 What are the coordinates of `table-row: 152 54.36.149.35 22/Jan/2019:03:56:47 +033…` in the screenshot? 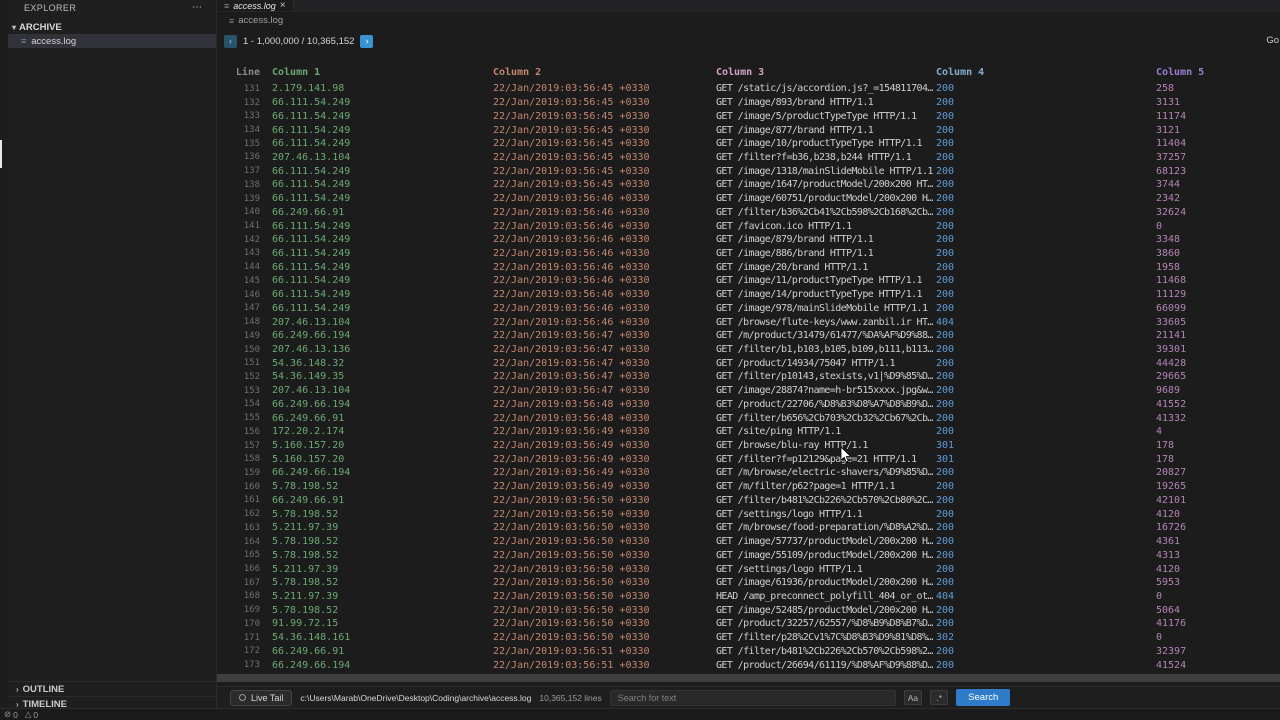 It's located at (748, 377).